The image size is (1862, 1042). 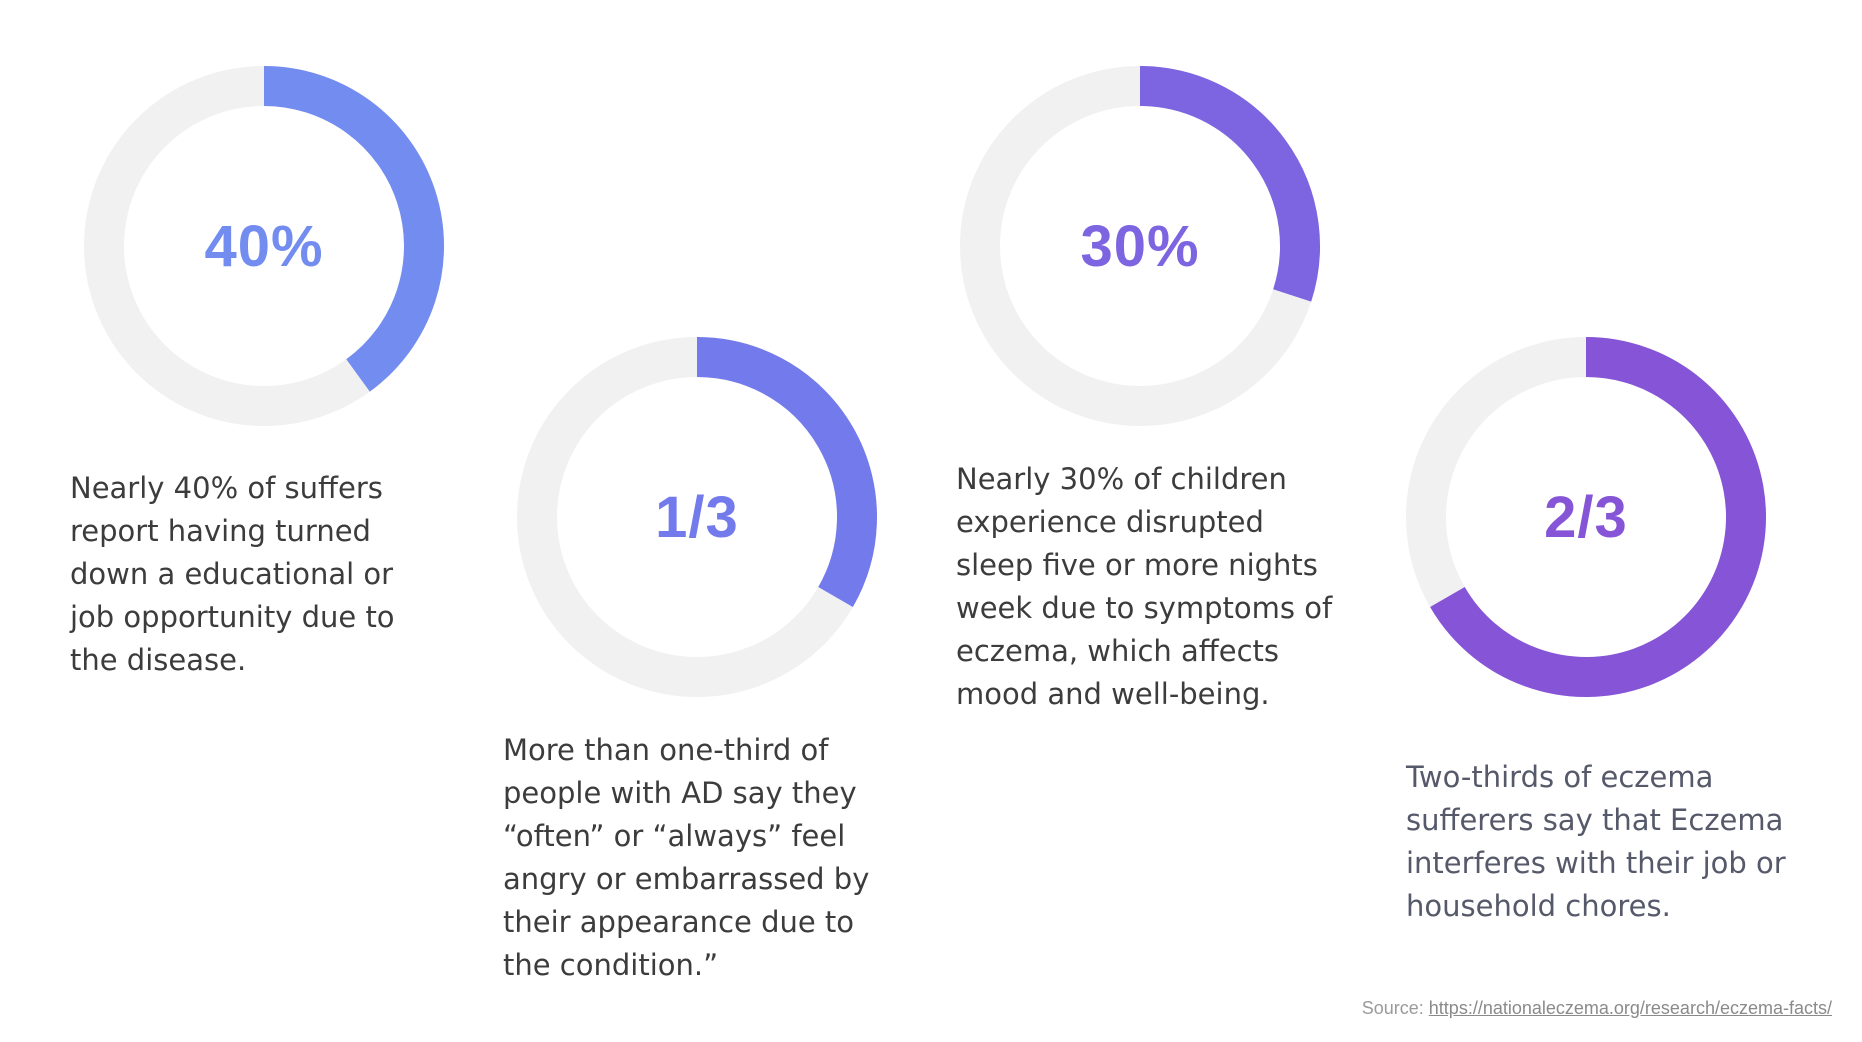 I want to click on donut-value-label: 2/3, so click(x=1586, y=517).